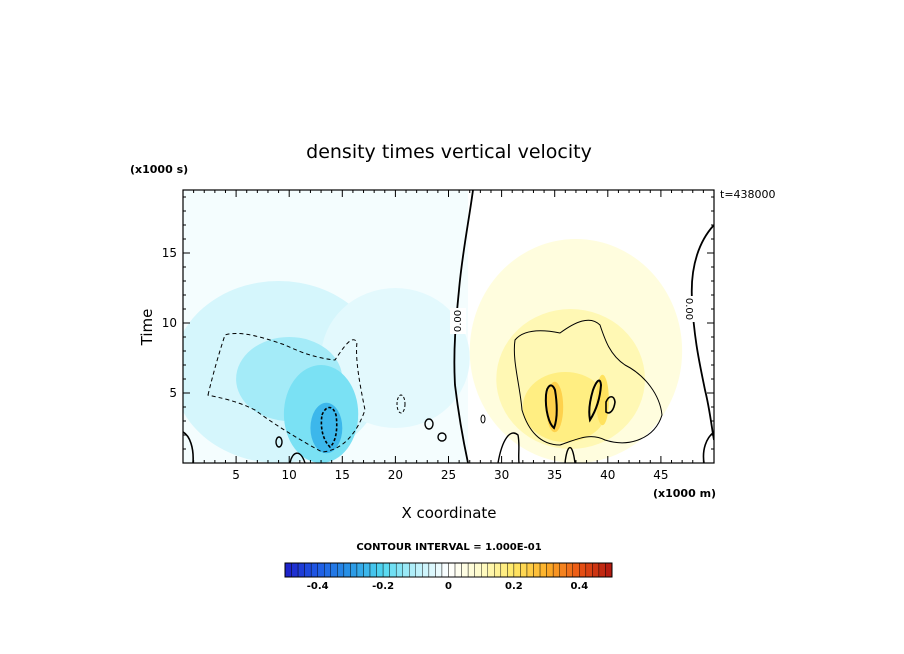 The image size is (904, 654). Describe the element at coordinates (660, 475) in the screenshot. I see `x-tick-label: 45` at that location.